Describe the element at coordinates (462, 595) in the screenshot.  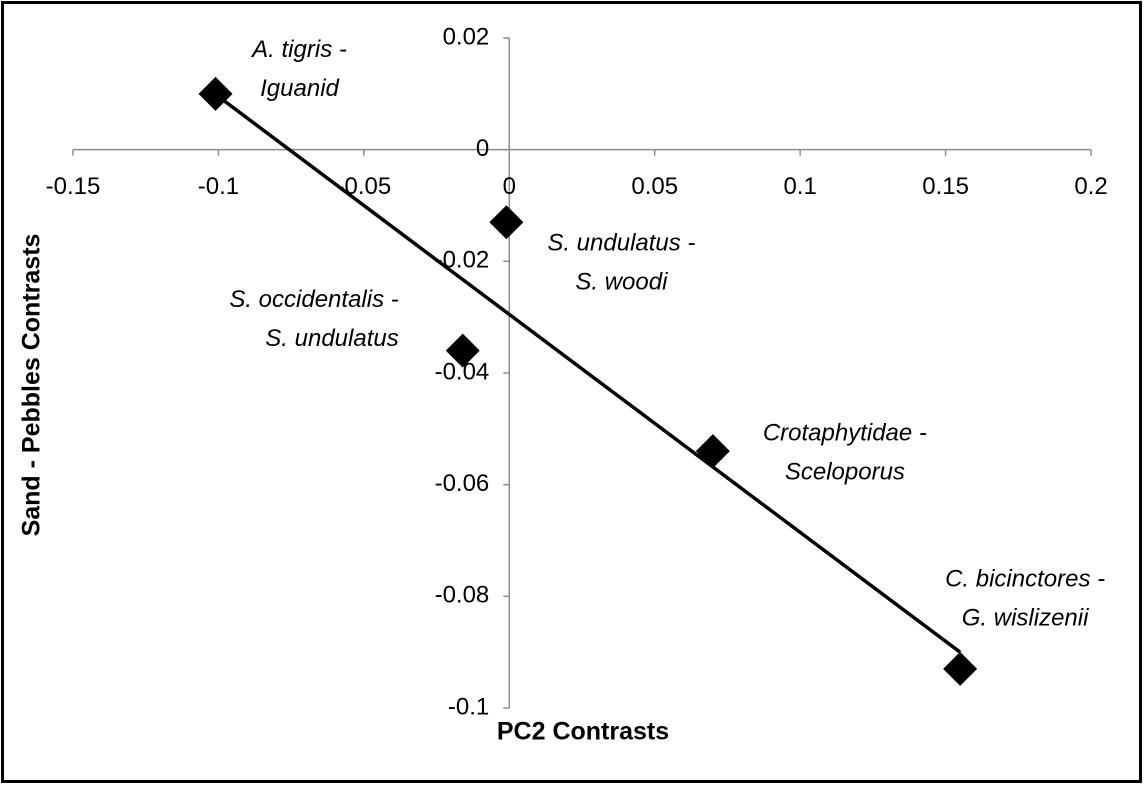
I see `y-tick-label: -0.08` at that location.